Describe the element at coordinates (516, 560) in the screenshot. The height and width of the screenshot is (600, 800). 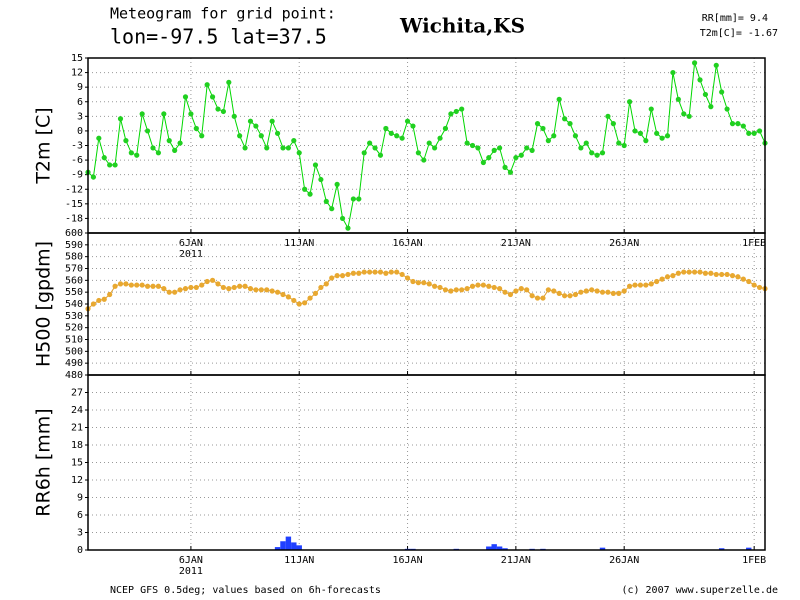
I see `x-tick-label: 21JAN` at that location.